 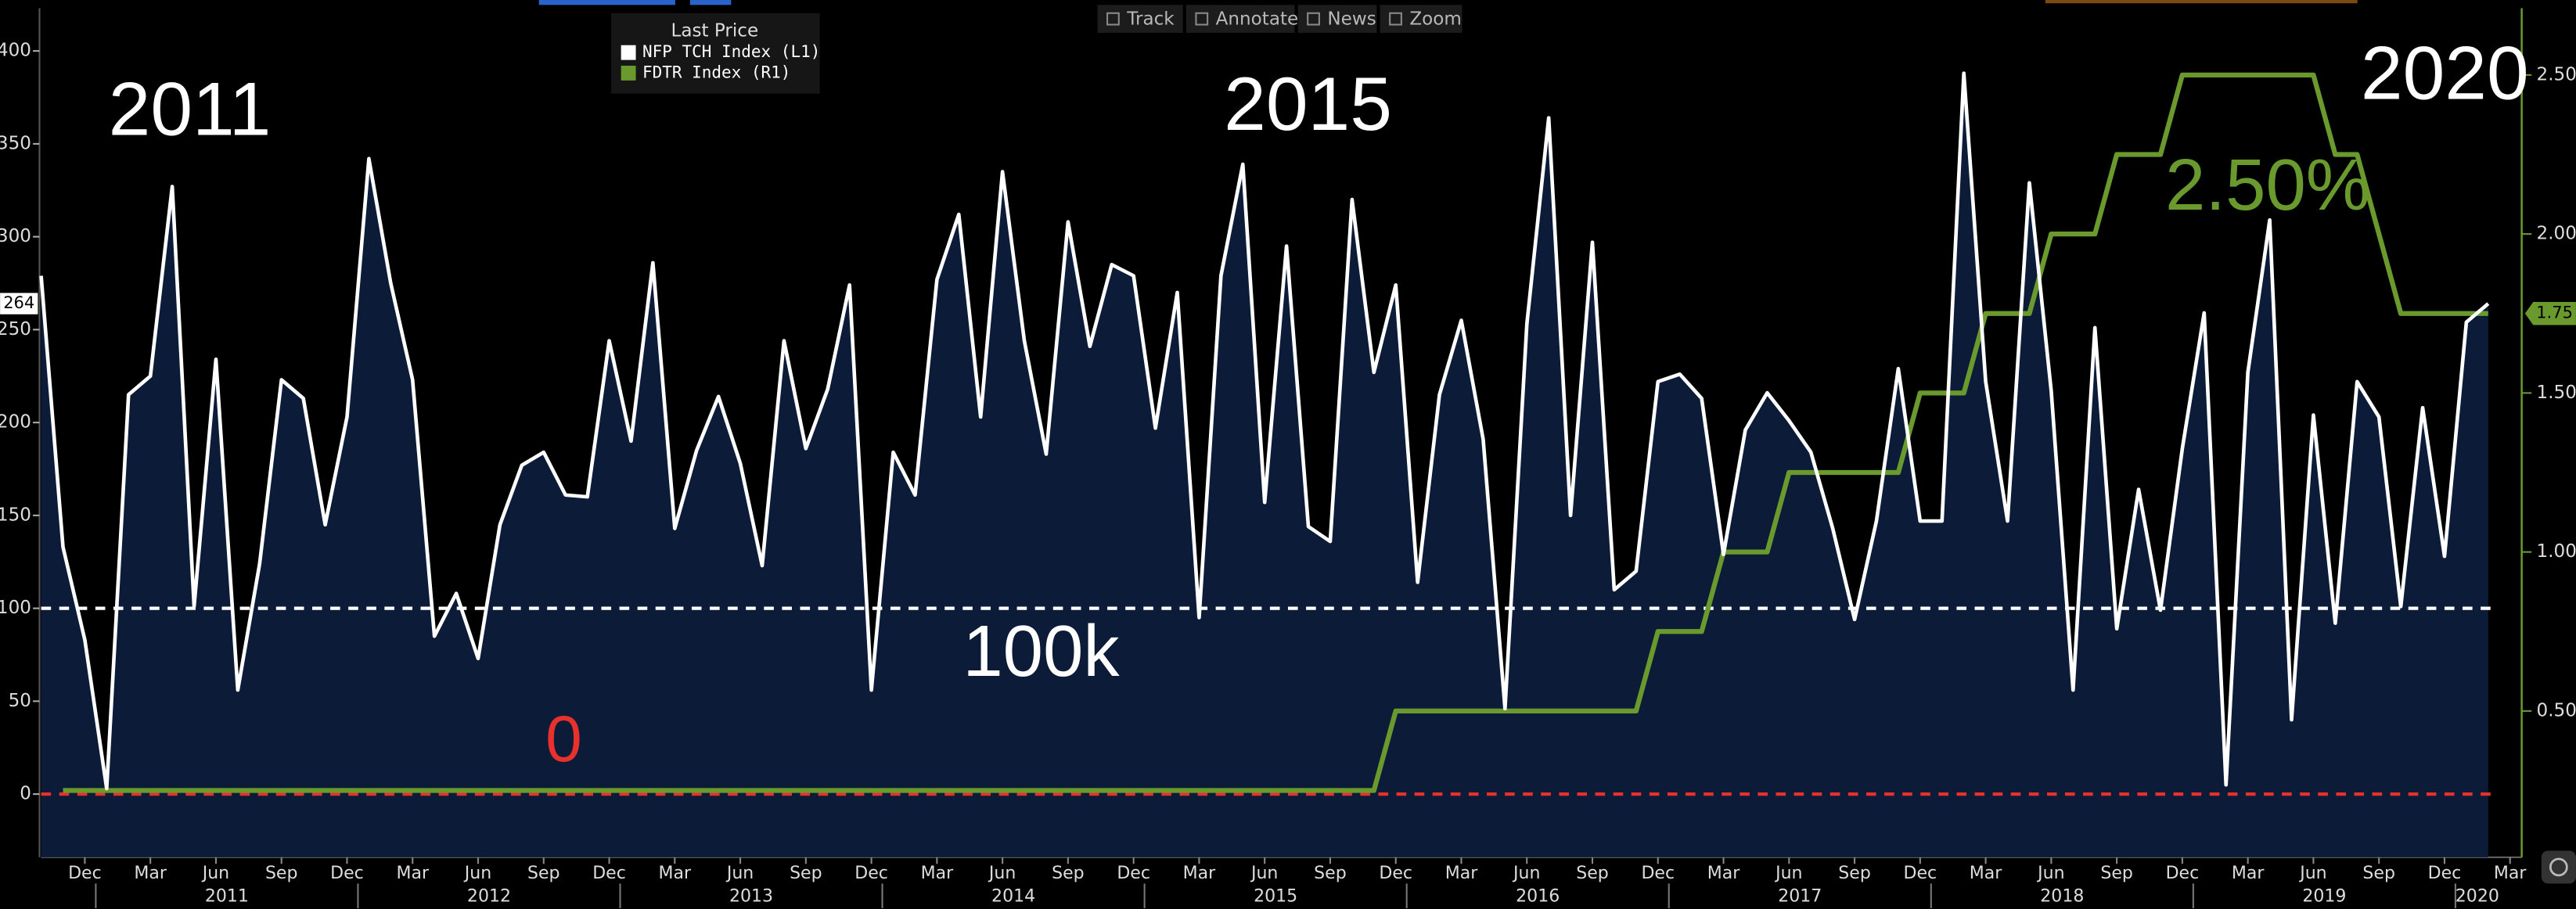 What do you see at coordinates (2268, 184) in the screenshot?
I see `annotation: 2.50%` at bounding box center [2268, 184].